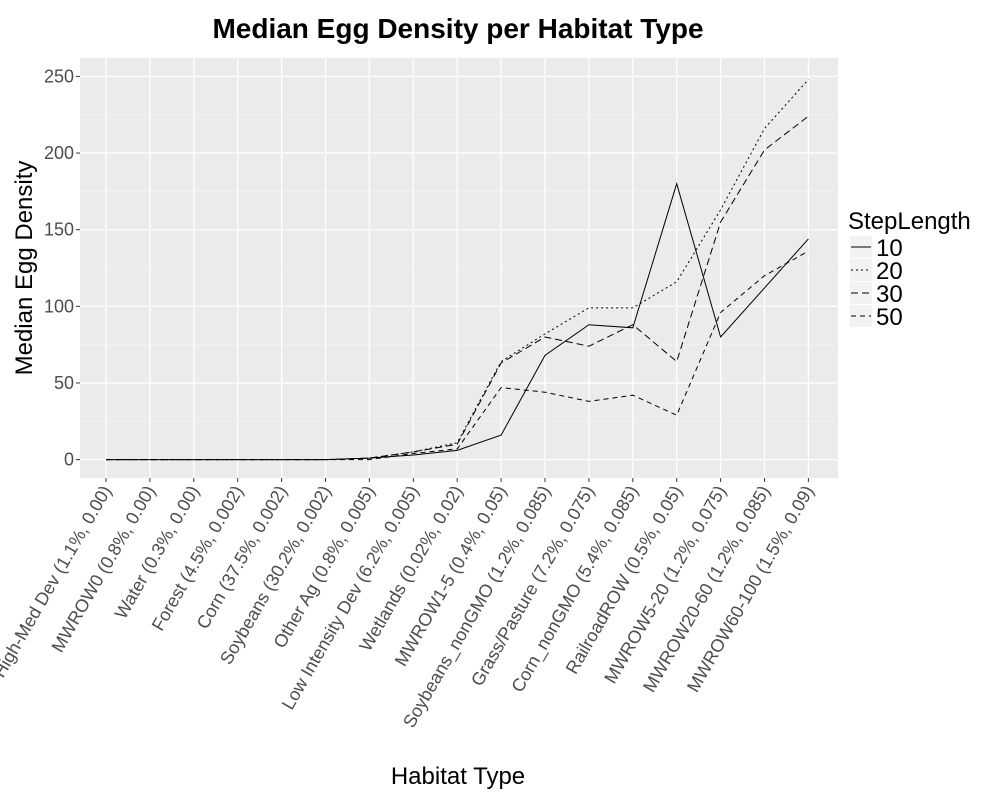  What do you see at coordinates (59, 230) in the screenshot?
I see `y-tick-label: 150` at bounding box center [59, 230].